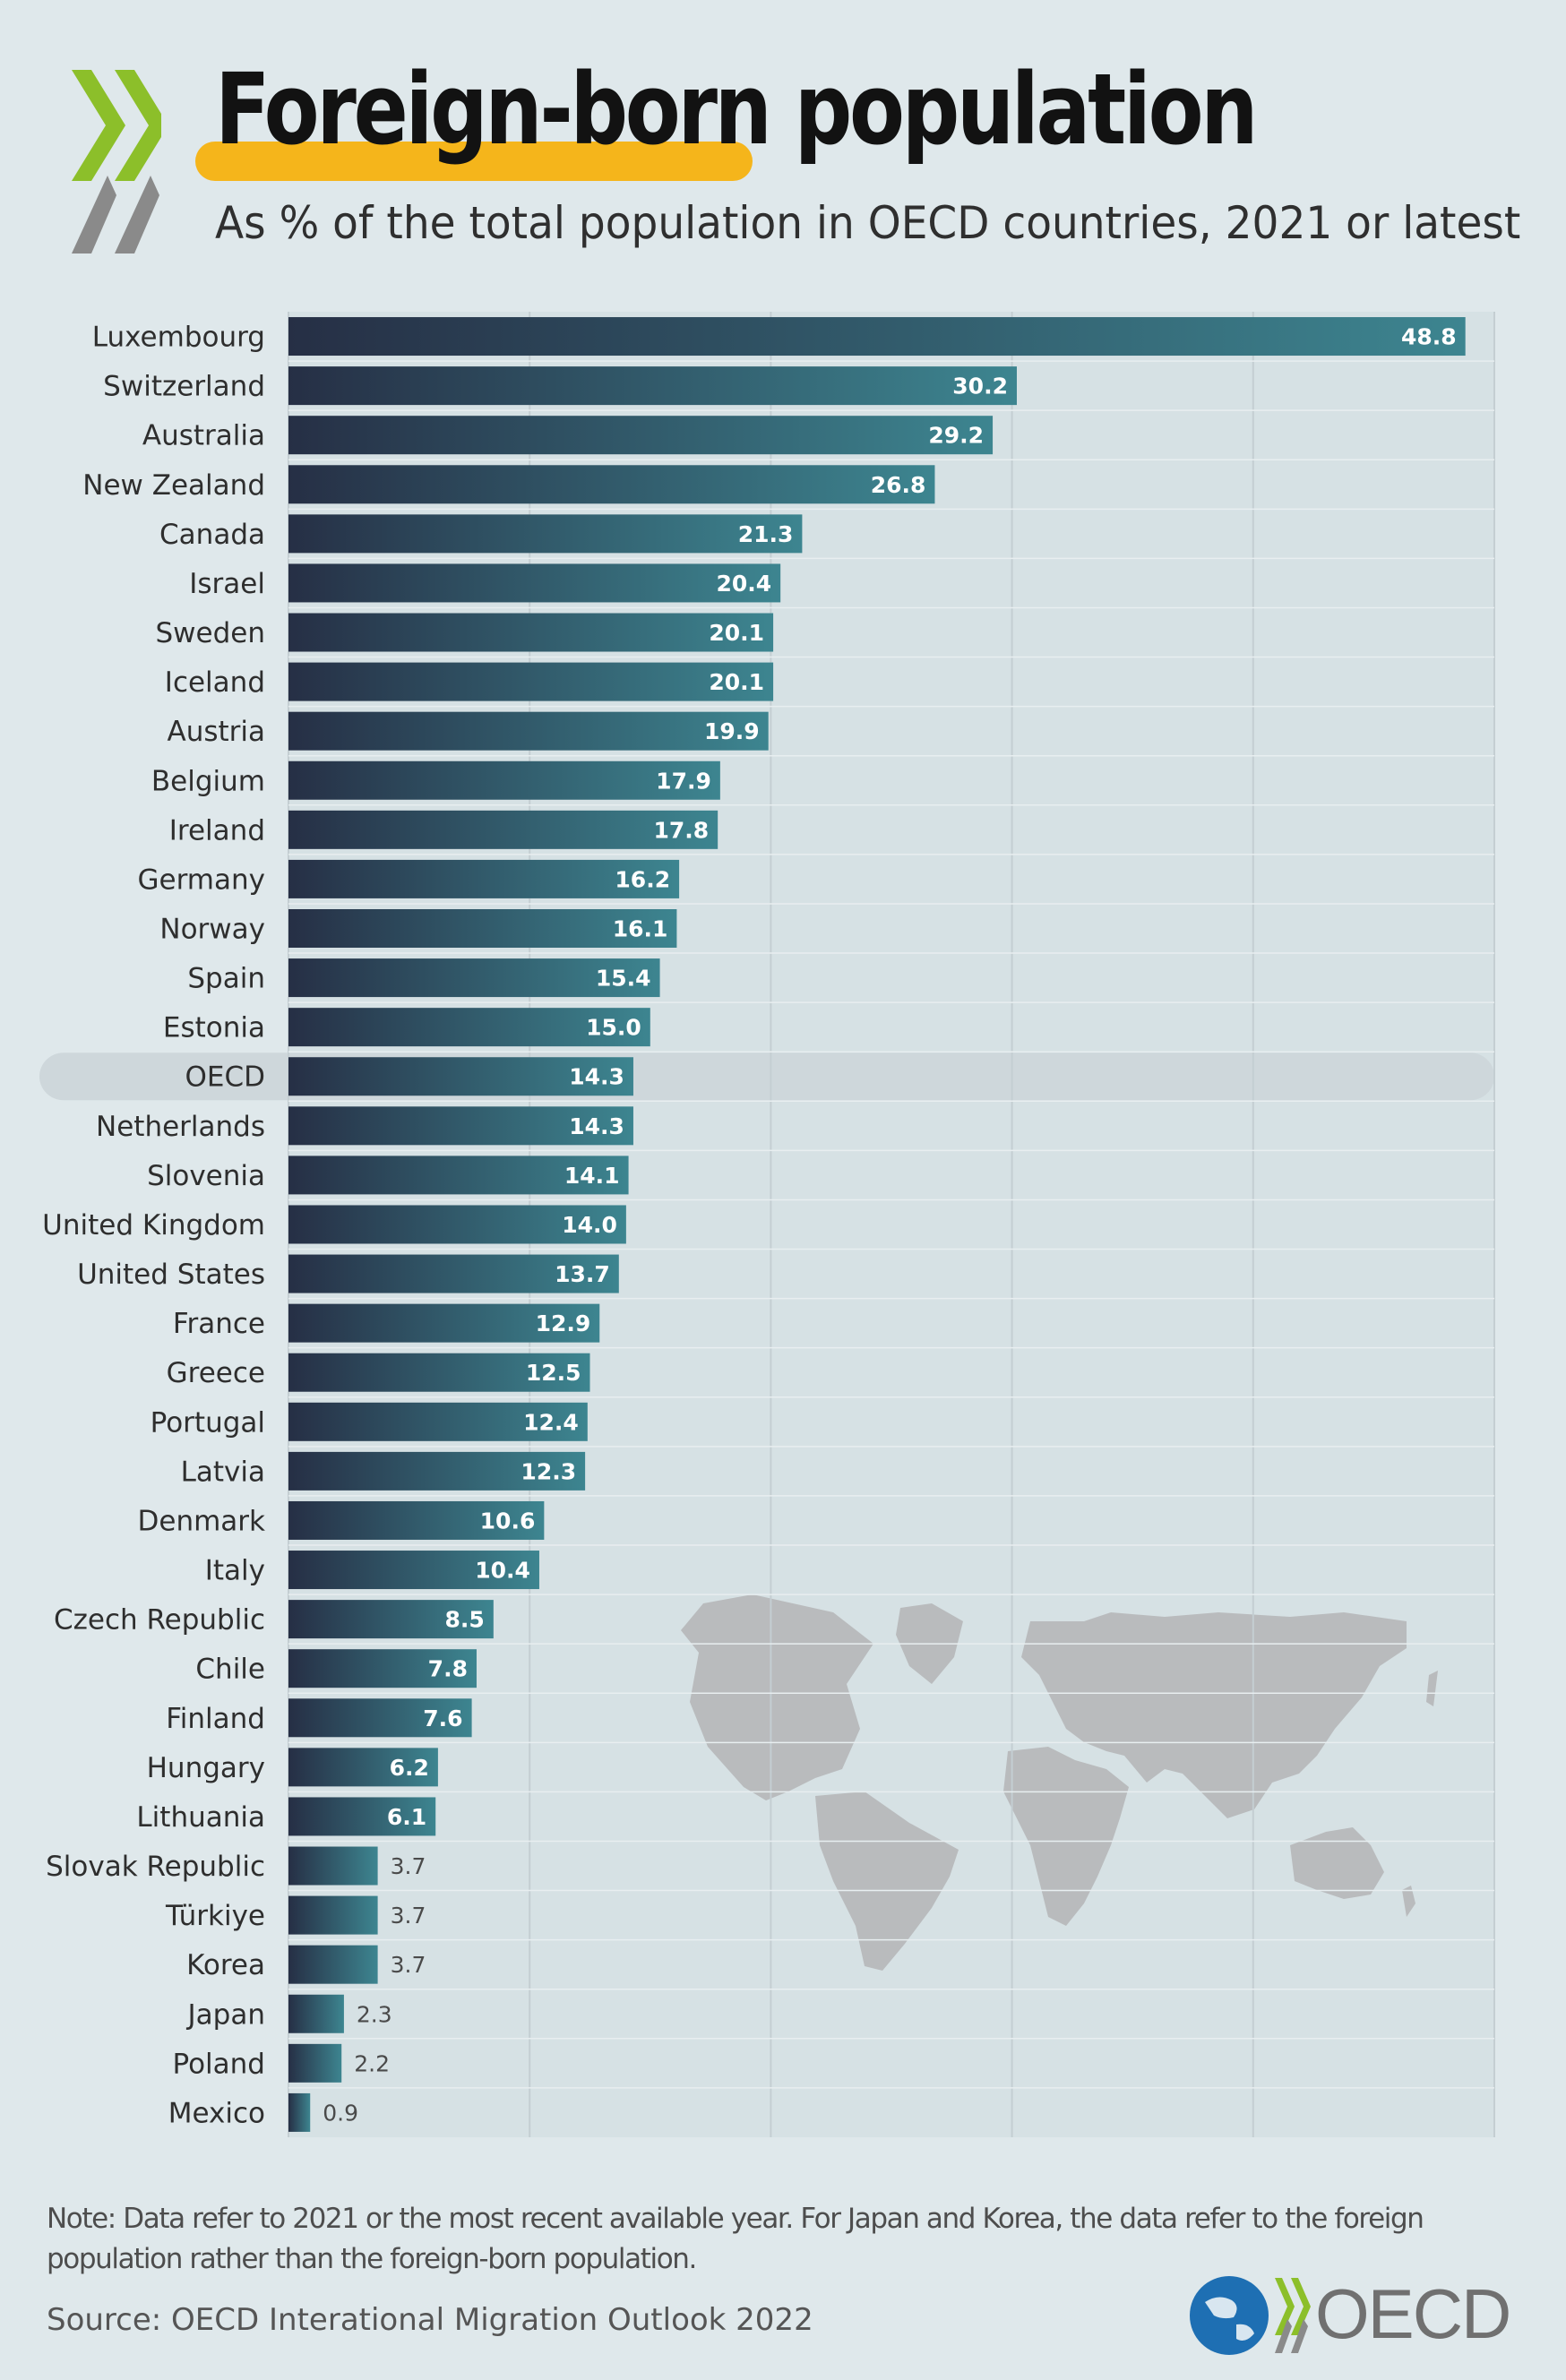 The width and height of the screenshot is (1566, 2380). I want to click on value-label: 21.3, so click(766, 534).